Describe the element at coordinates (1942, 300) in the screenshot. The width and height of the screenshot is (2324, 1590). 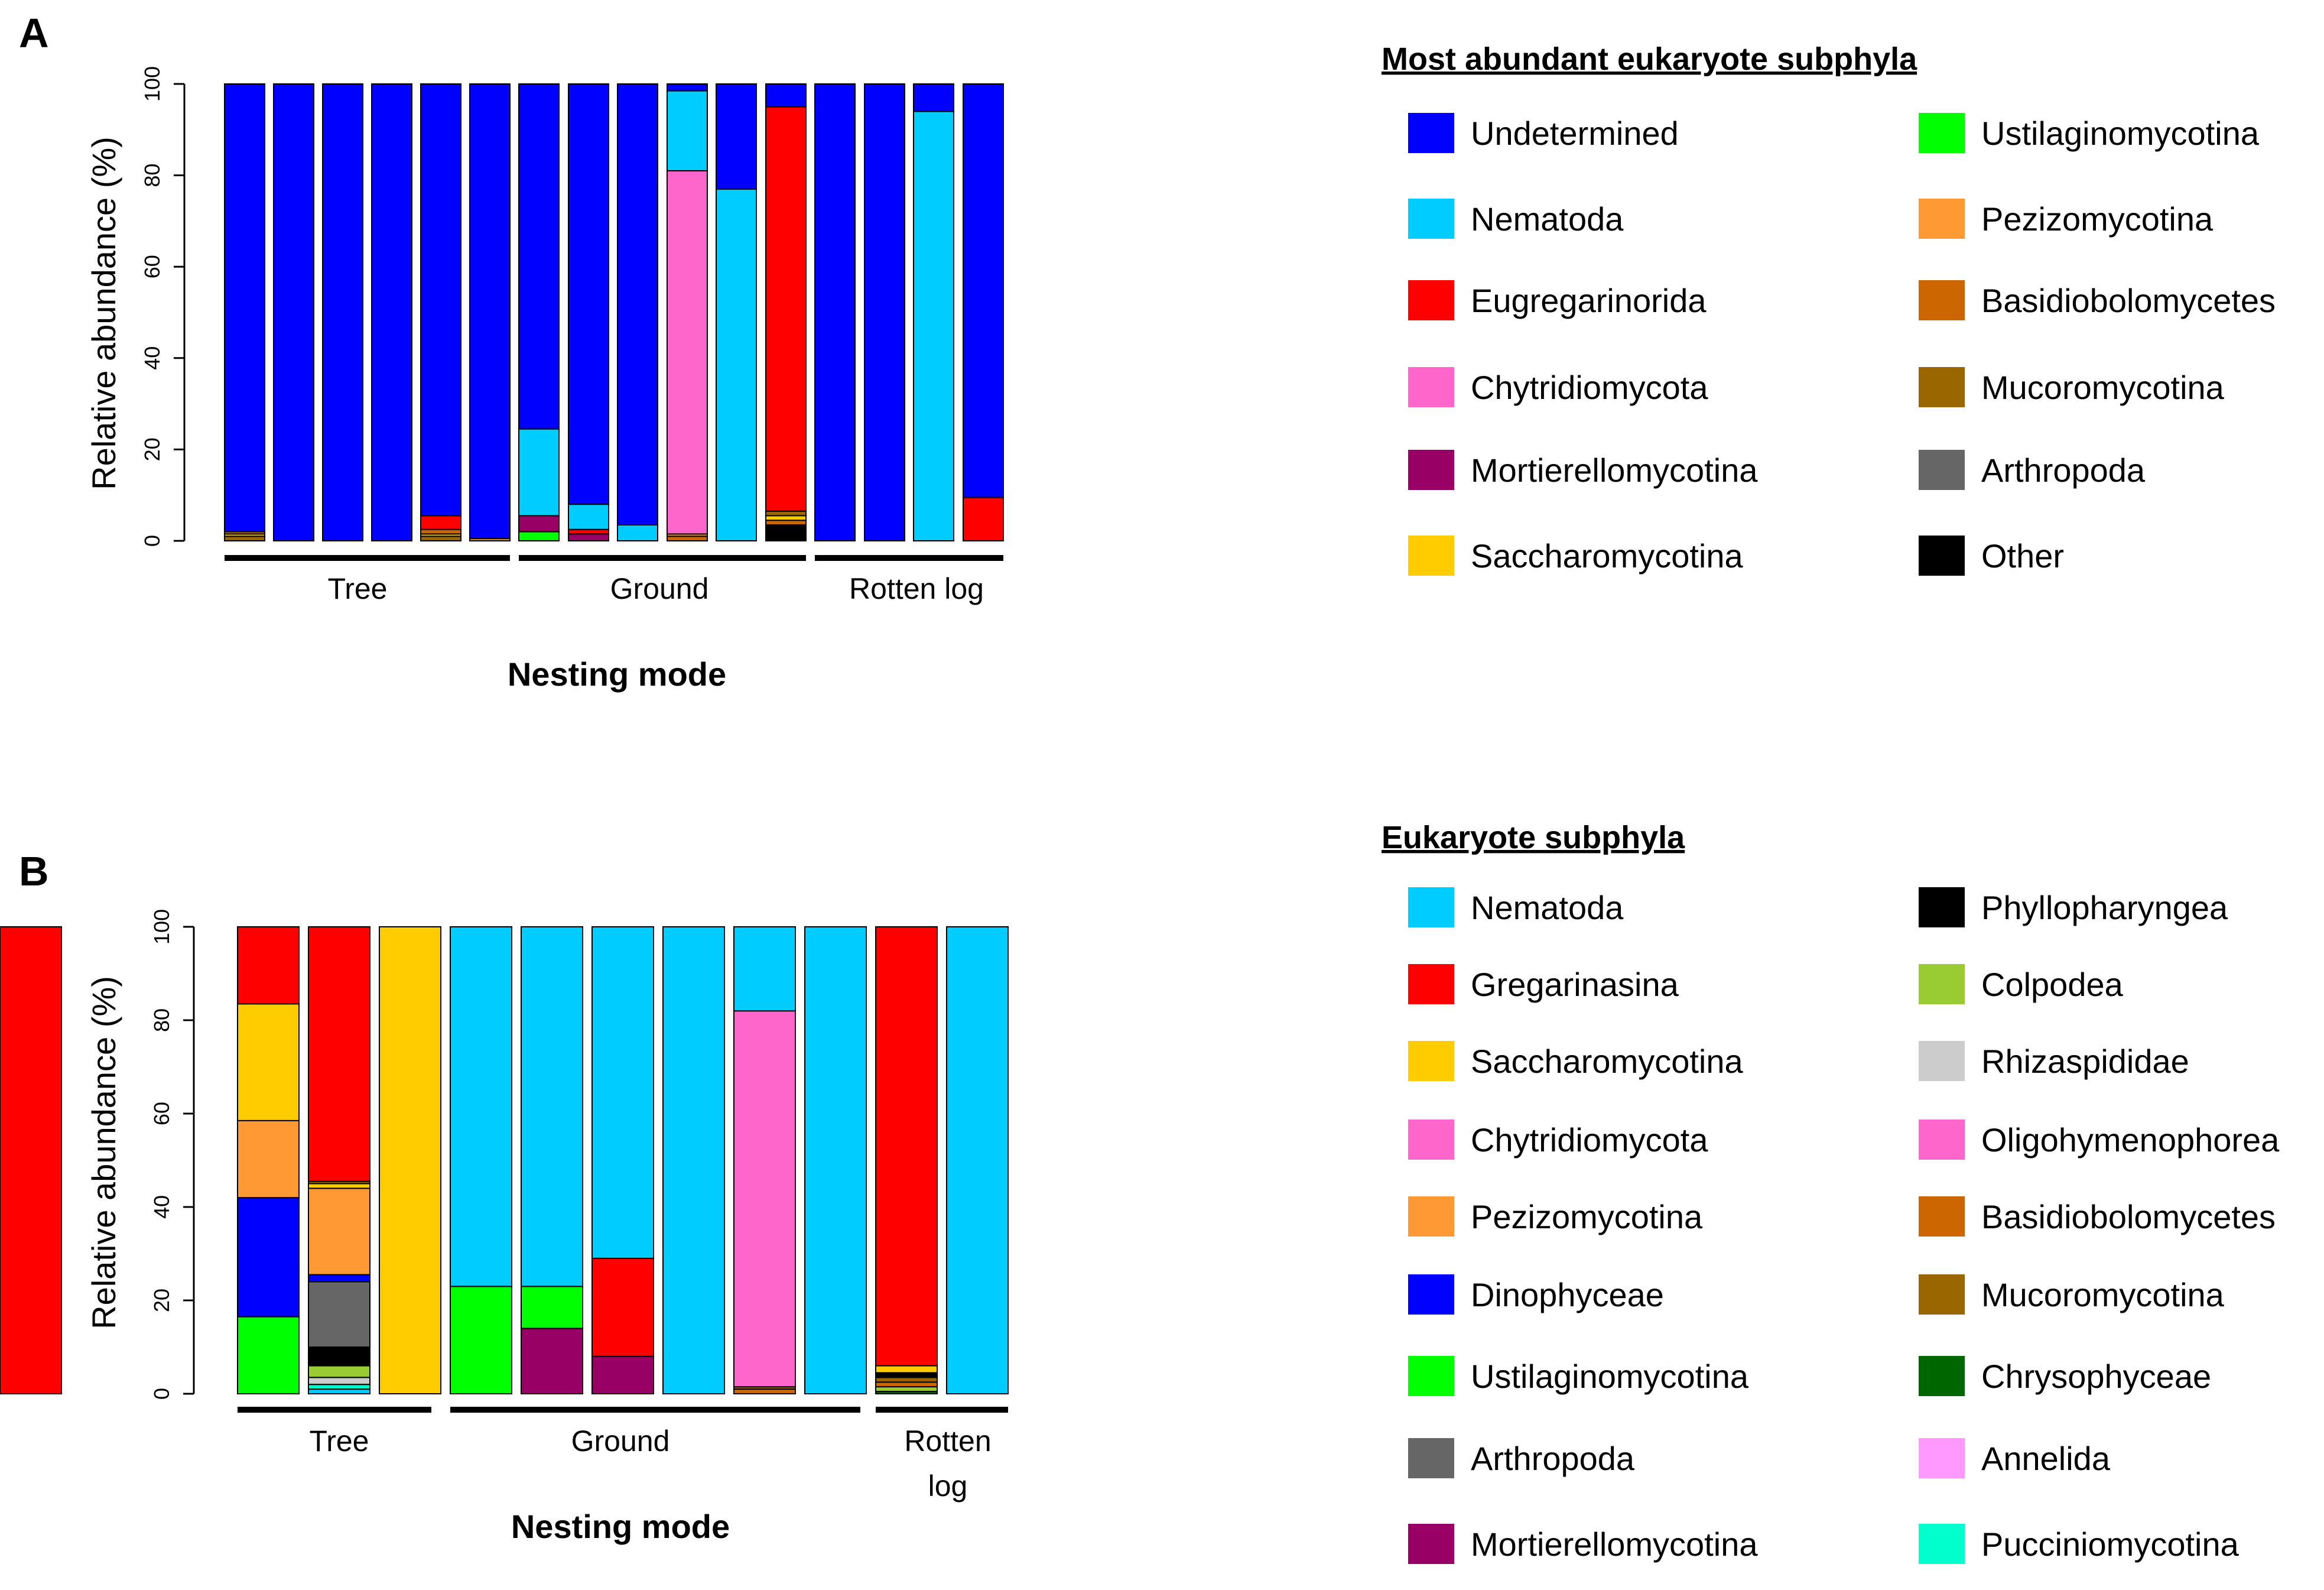
I see `panel-a-legend-swatch-basidiobolomycetes` at that location.